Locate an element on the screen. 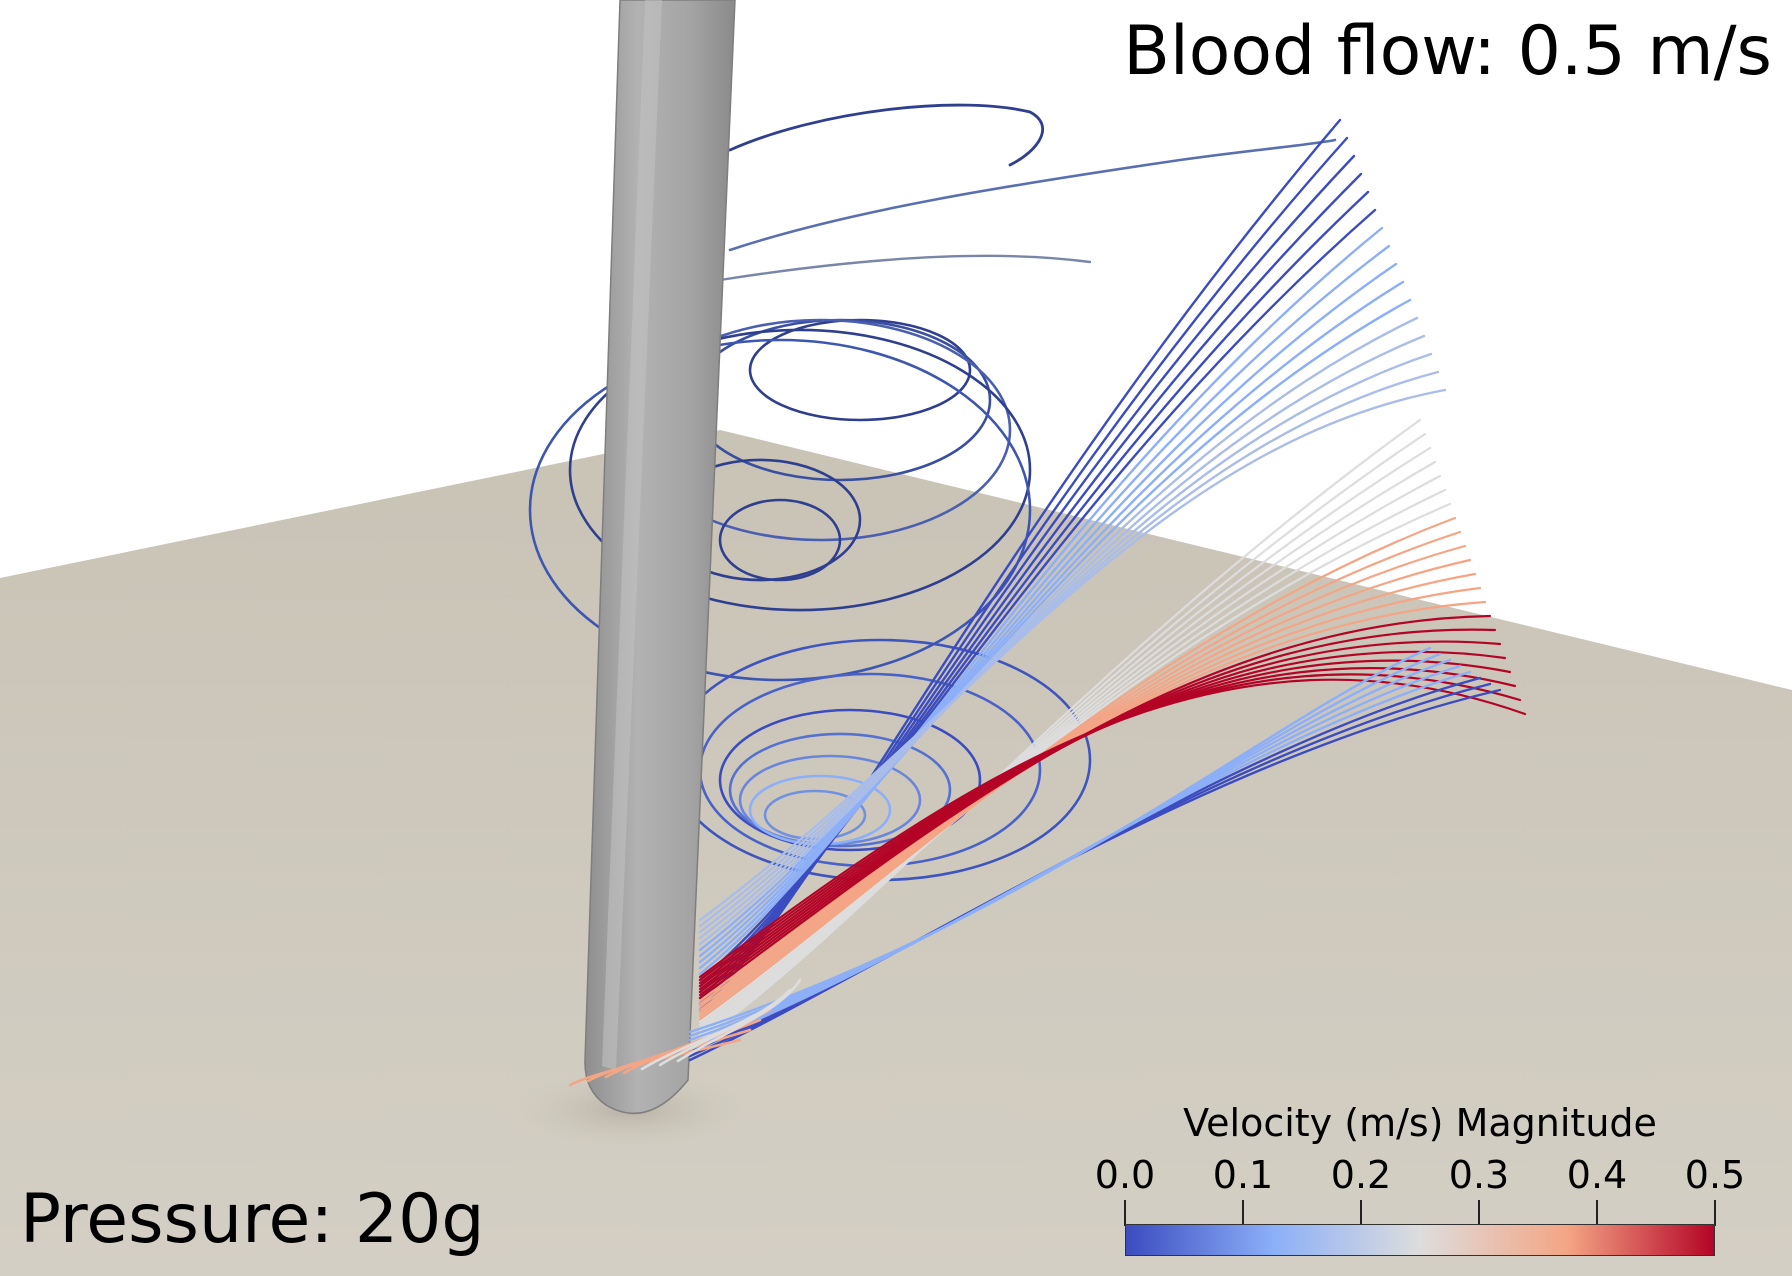  catheter is located at coordinates (660, 557).